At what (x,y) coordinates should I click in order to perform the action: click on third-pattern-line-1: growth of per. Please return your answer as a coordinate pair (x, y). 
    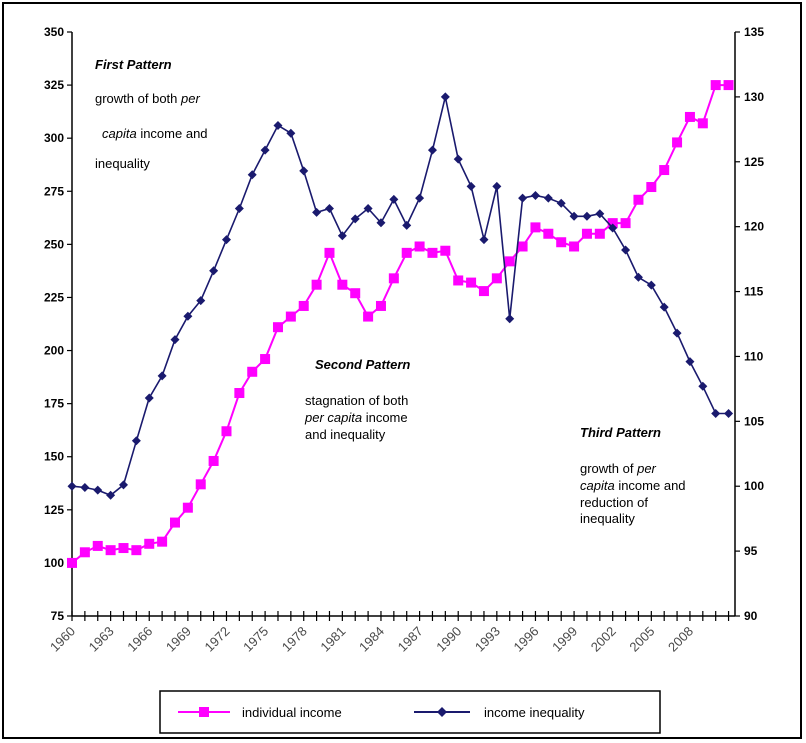
    Looking at the image, I should click on (618, 468).